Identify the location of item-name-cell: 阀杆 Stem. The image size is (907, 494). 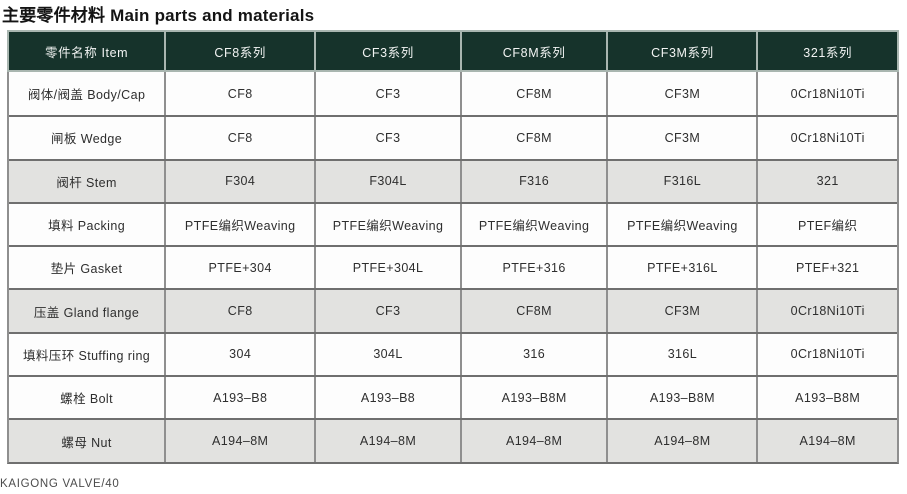
(88, 181).